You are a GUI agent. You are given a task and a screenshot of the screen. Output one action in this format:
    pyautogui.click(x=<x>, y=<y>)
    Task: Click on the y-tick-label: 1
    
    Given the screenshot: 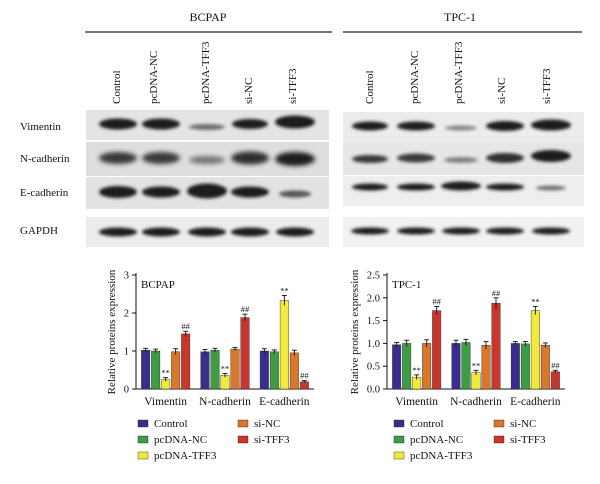 What is the action you would take?
    pyautogui.click(x=126, y=352)
    